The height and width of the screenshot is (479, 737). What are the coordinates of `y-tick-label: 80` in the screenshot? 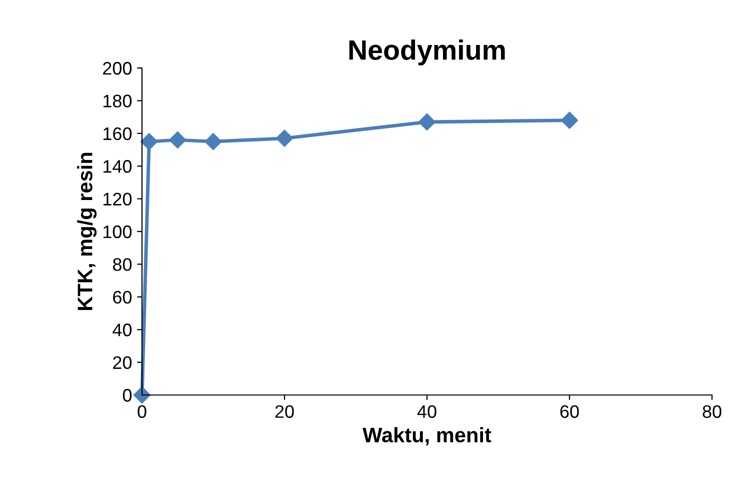 It's located at (122, 264).